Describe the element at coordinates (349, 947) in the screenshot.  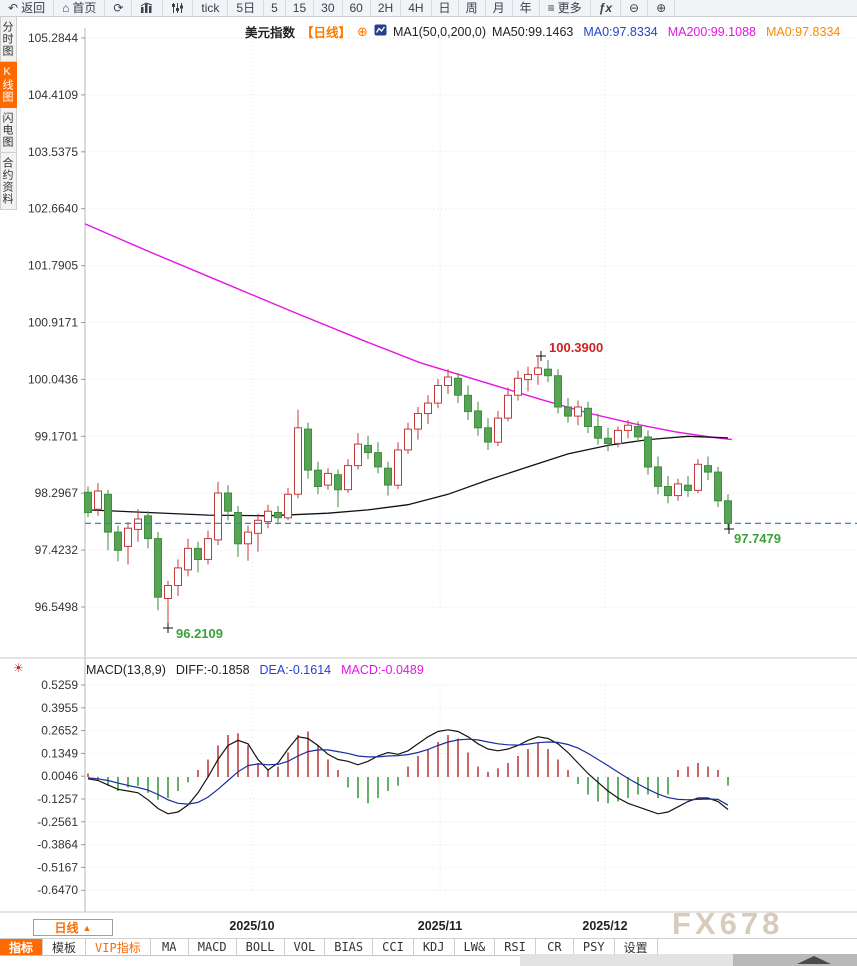
I see `indicator-tab-BIAS: BIAS` at that location.